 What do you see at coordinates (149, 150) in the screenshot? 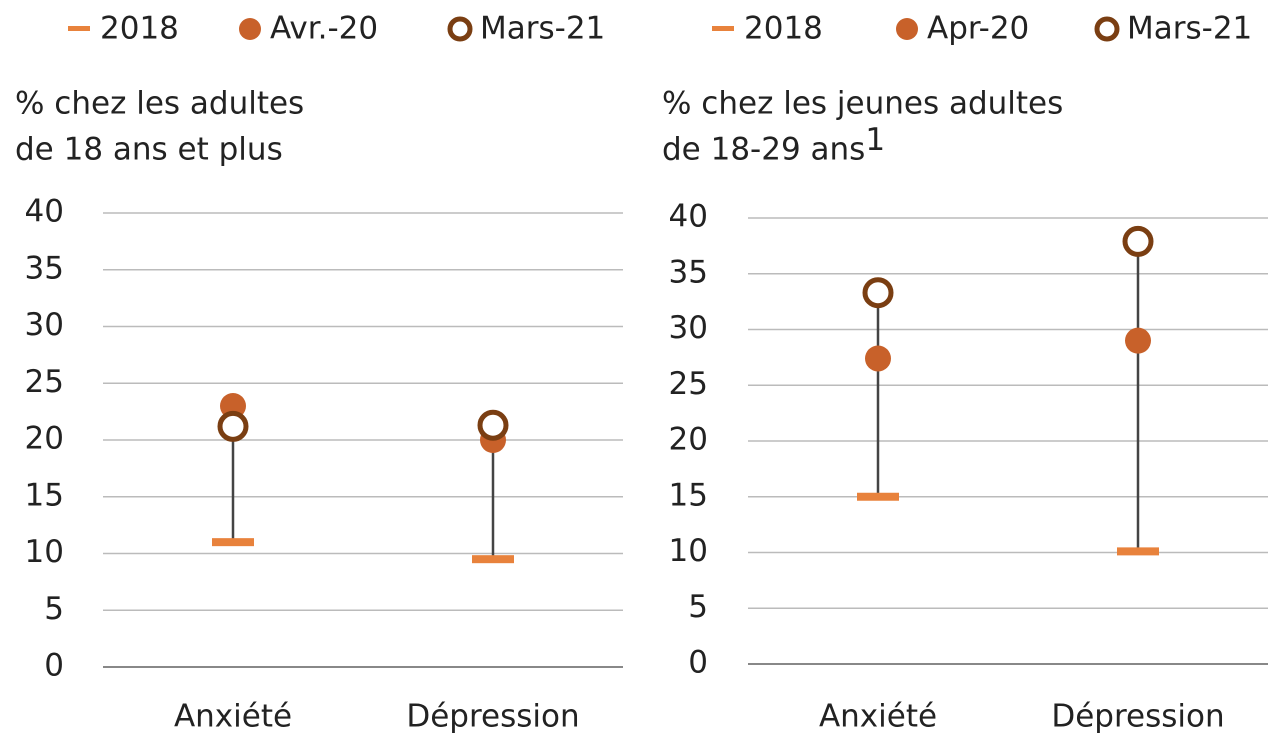
I see `subtitle: de 18 ans et plus` at bounding box center [149, 150].